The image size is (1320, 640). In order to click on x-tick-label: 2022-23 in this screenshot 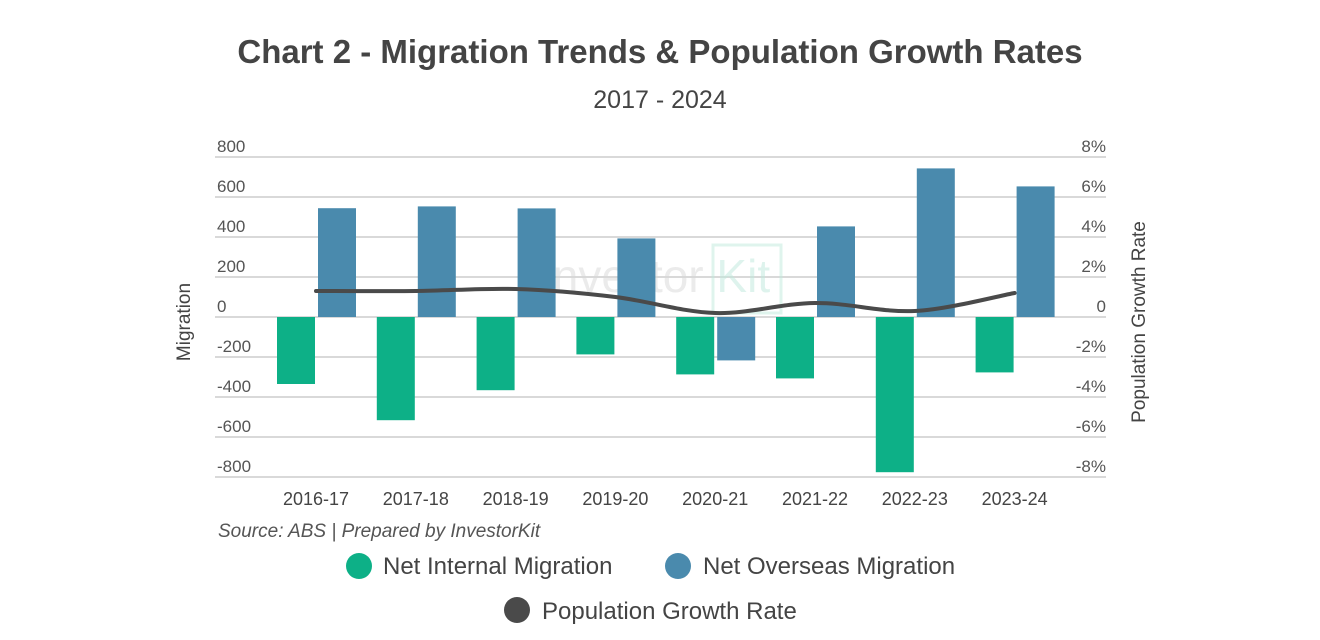, I will do `click(915, 499)`.